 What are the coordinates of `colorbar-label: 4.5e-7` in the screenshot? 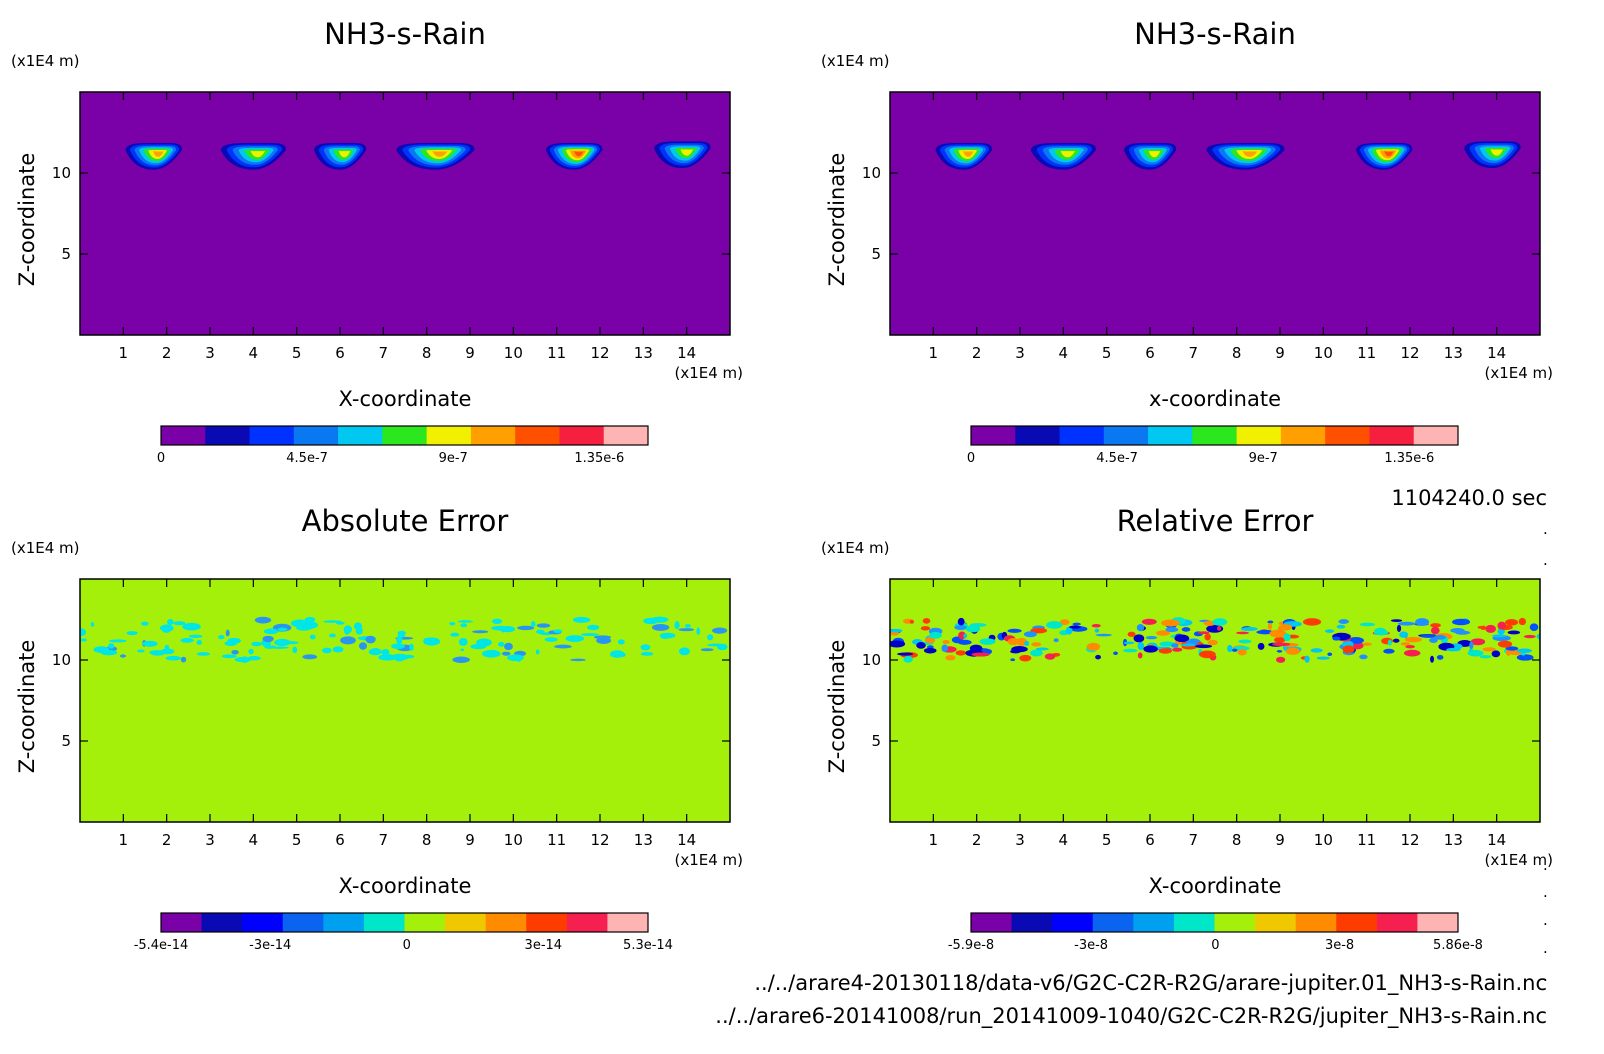 It's located at (307, 458).